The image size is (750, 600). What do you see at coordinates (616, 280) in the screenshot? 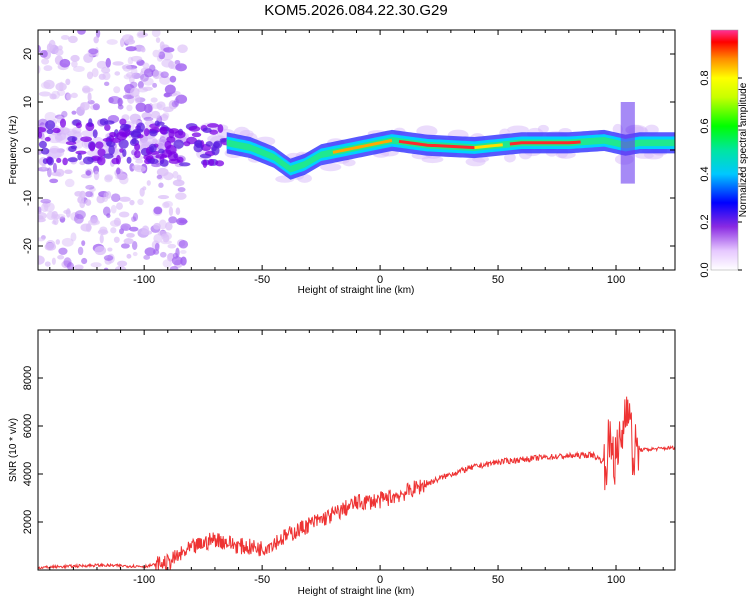
I see `x-tick-label: 100` at bounding box center [616, 280].